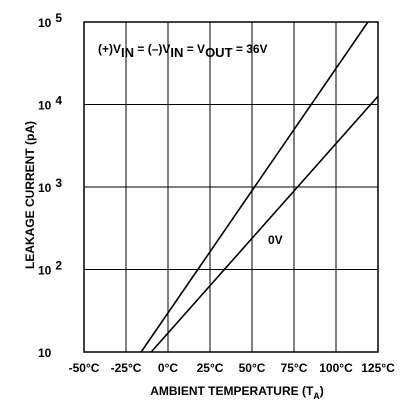  I want to click on x-tick-labels: -50°C -25°C 0°C 25°C 50°C 75°C 100°C 125°C, so click(232, 368).